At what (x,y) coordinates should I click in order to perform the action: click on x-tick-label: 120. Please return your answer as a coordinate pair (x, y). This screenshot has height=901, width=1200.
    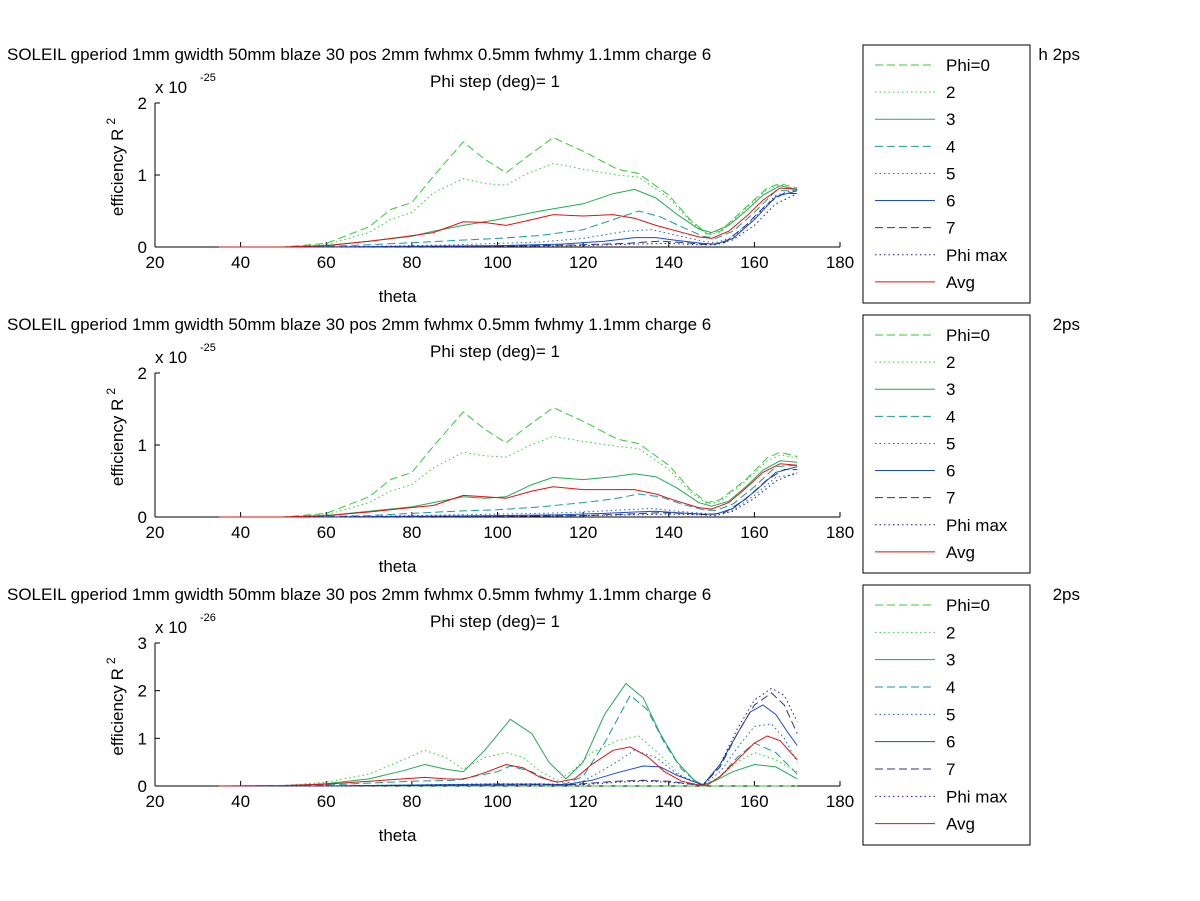
    Looking at the image, I should click on (583, 801).